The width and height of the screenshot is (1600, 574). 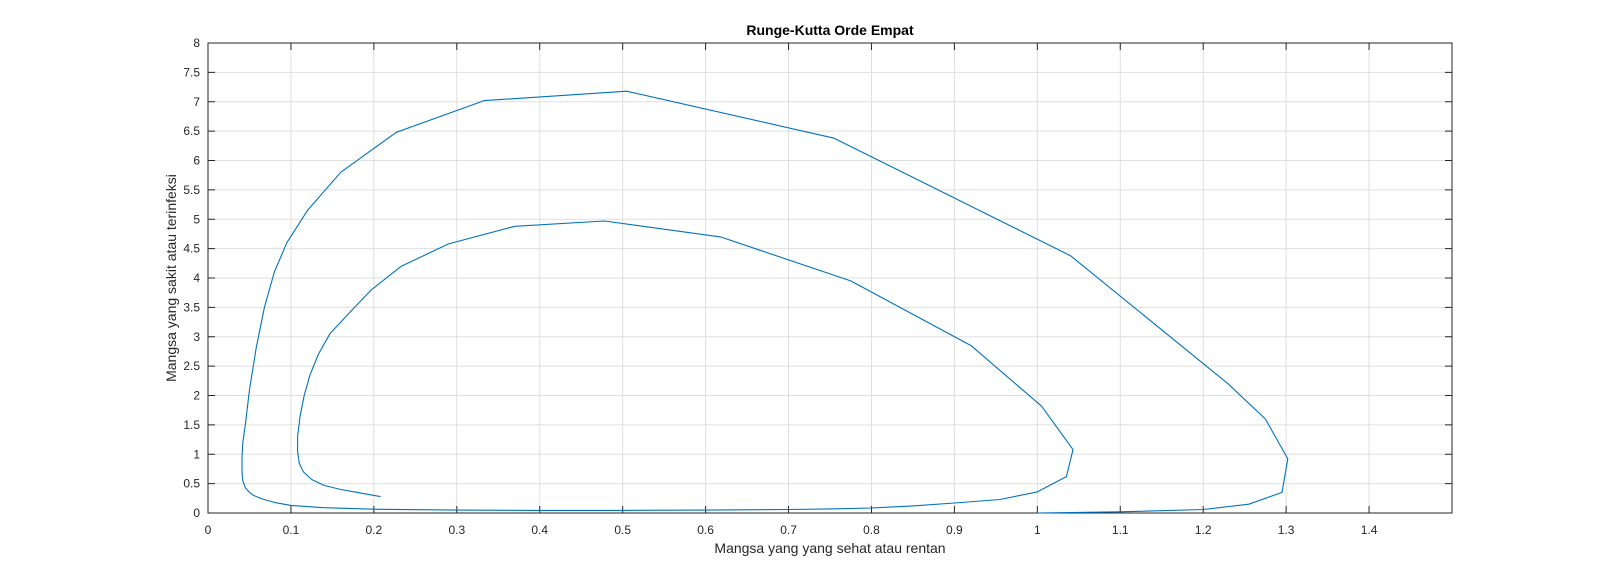 What do you see at coordinates (171, 278) in the screenshot?
I see `y-axis-label: Mangsa yang sakit atau terinfeksi` at bounding box center [171, 278].